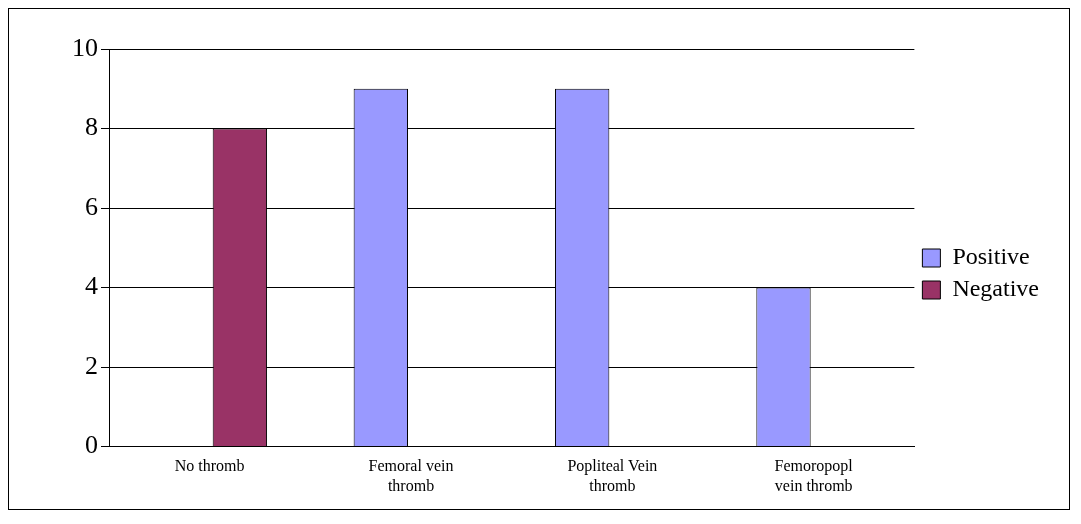  Describe the element at coordinates (411, 475) in the screenshot. I see `x-tick-label: Femoral vein thromb` at that location.